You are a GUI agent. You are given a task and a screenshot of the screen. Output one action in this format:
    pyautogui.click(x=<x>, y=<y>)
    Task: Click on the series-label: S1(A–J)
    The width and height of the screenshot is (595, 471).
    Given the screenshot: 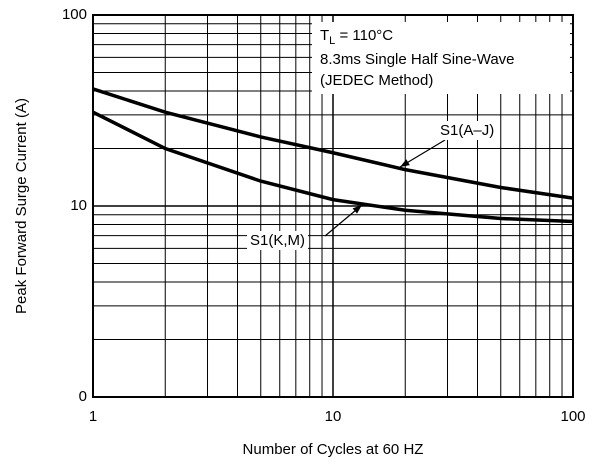 What is the action you would take?
    pyautogui.click(x=467, y=130)
    